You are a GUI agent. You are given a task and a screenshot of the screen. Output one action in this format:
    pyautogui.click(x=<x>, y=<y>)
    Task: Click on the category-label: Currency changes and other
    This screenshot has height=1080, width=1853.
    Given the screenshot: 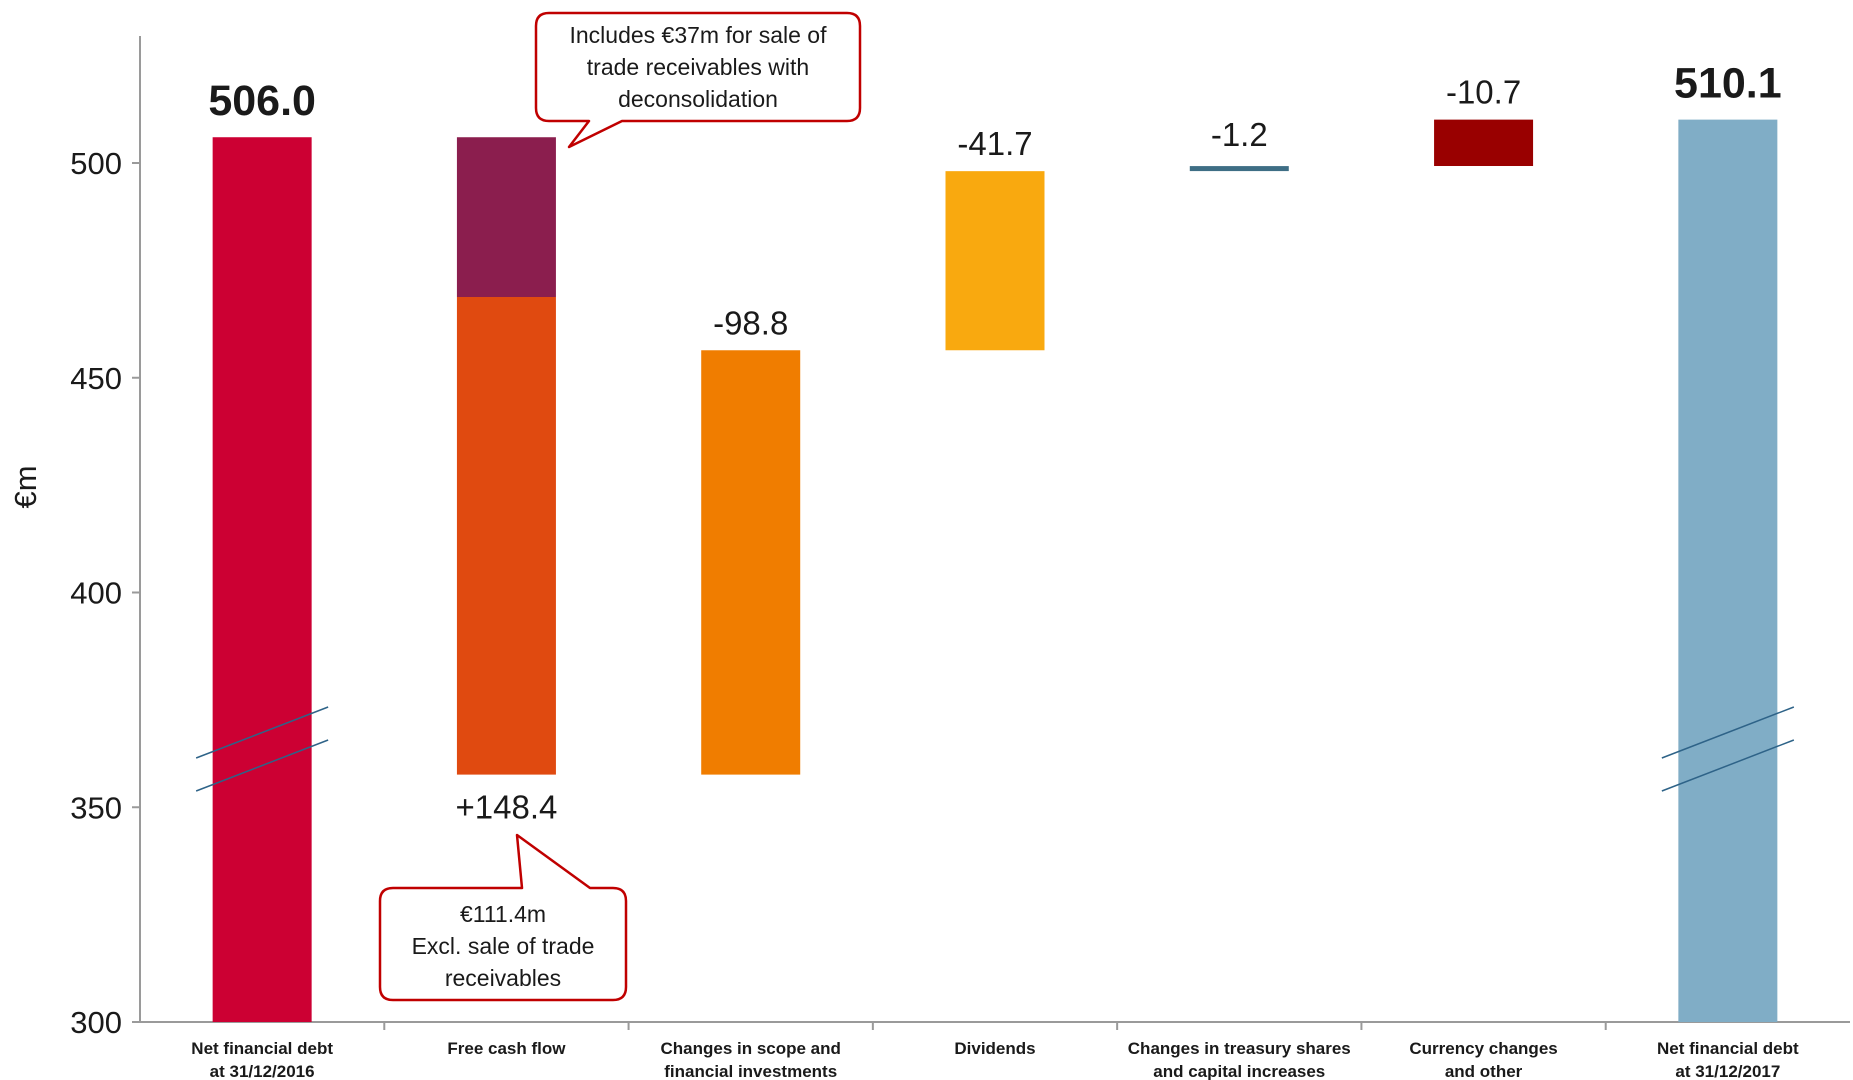 What is the action you would take?
    pyautogui.click(x=1483, y=1059)
    